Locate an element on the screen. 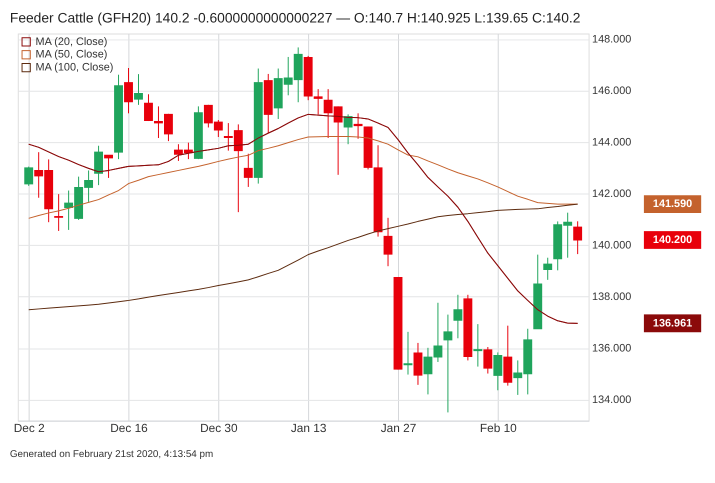 The image size is (715, 483). y-tick-label: 142.000 is located at coordinates (612, 194).